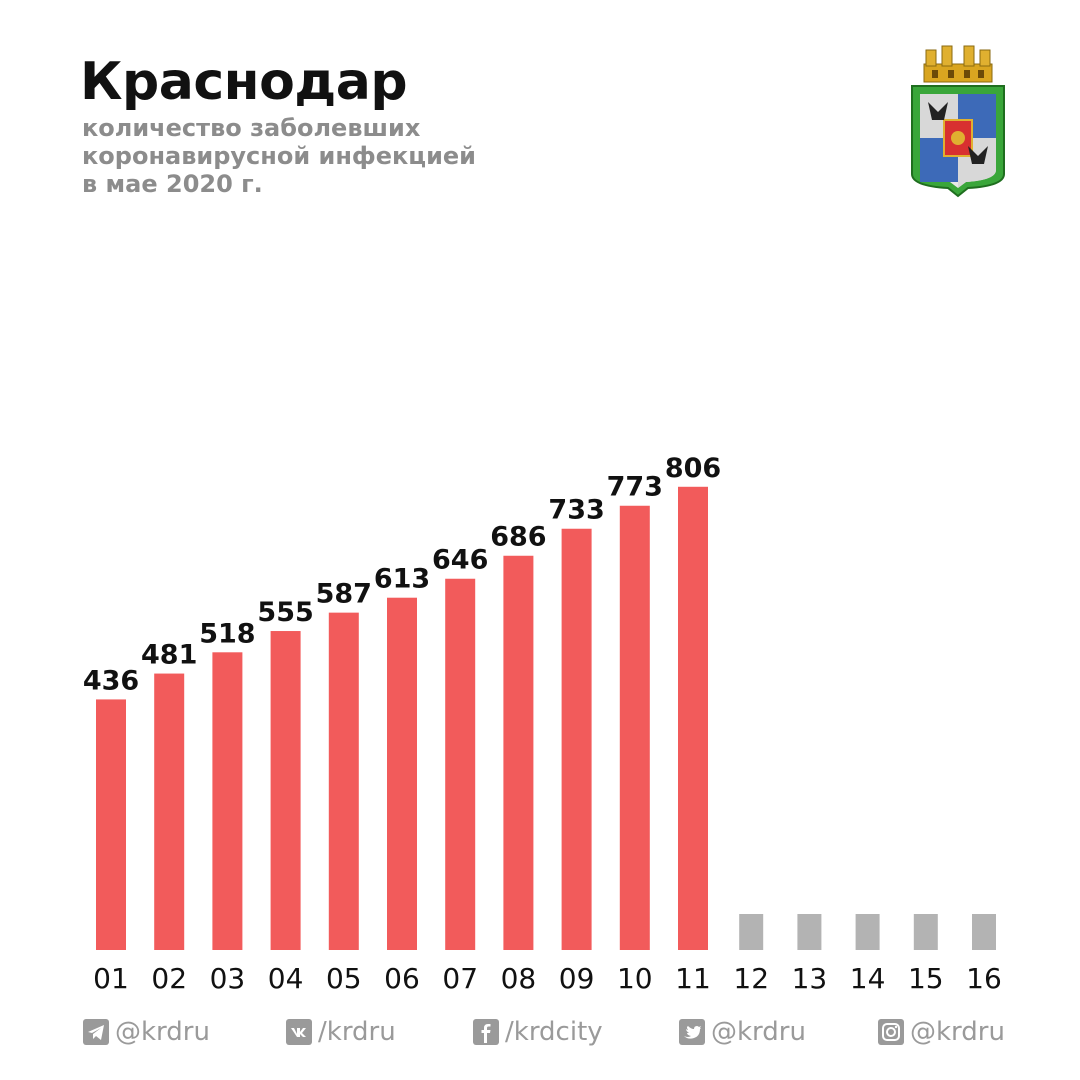 The image size is (1080, 1080). Describe the element at coordinates (635, 978) in the screenshot. I see `x-tick-label: 10` at that location.